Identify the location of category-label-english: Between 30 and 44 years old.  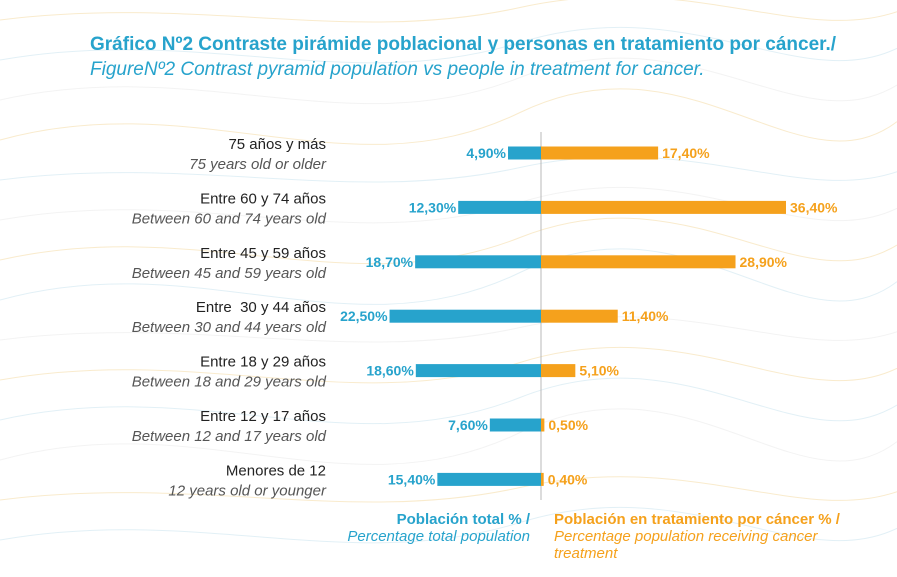
(229, 327).